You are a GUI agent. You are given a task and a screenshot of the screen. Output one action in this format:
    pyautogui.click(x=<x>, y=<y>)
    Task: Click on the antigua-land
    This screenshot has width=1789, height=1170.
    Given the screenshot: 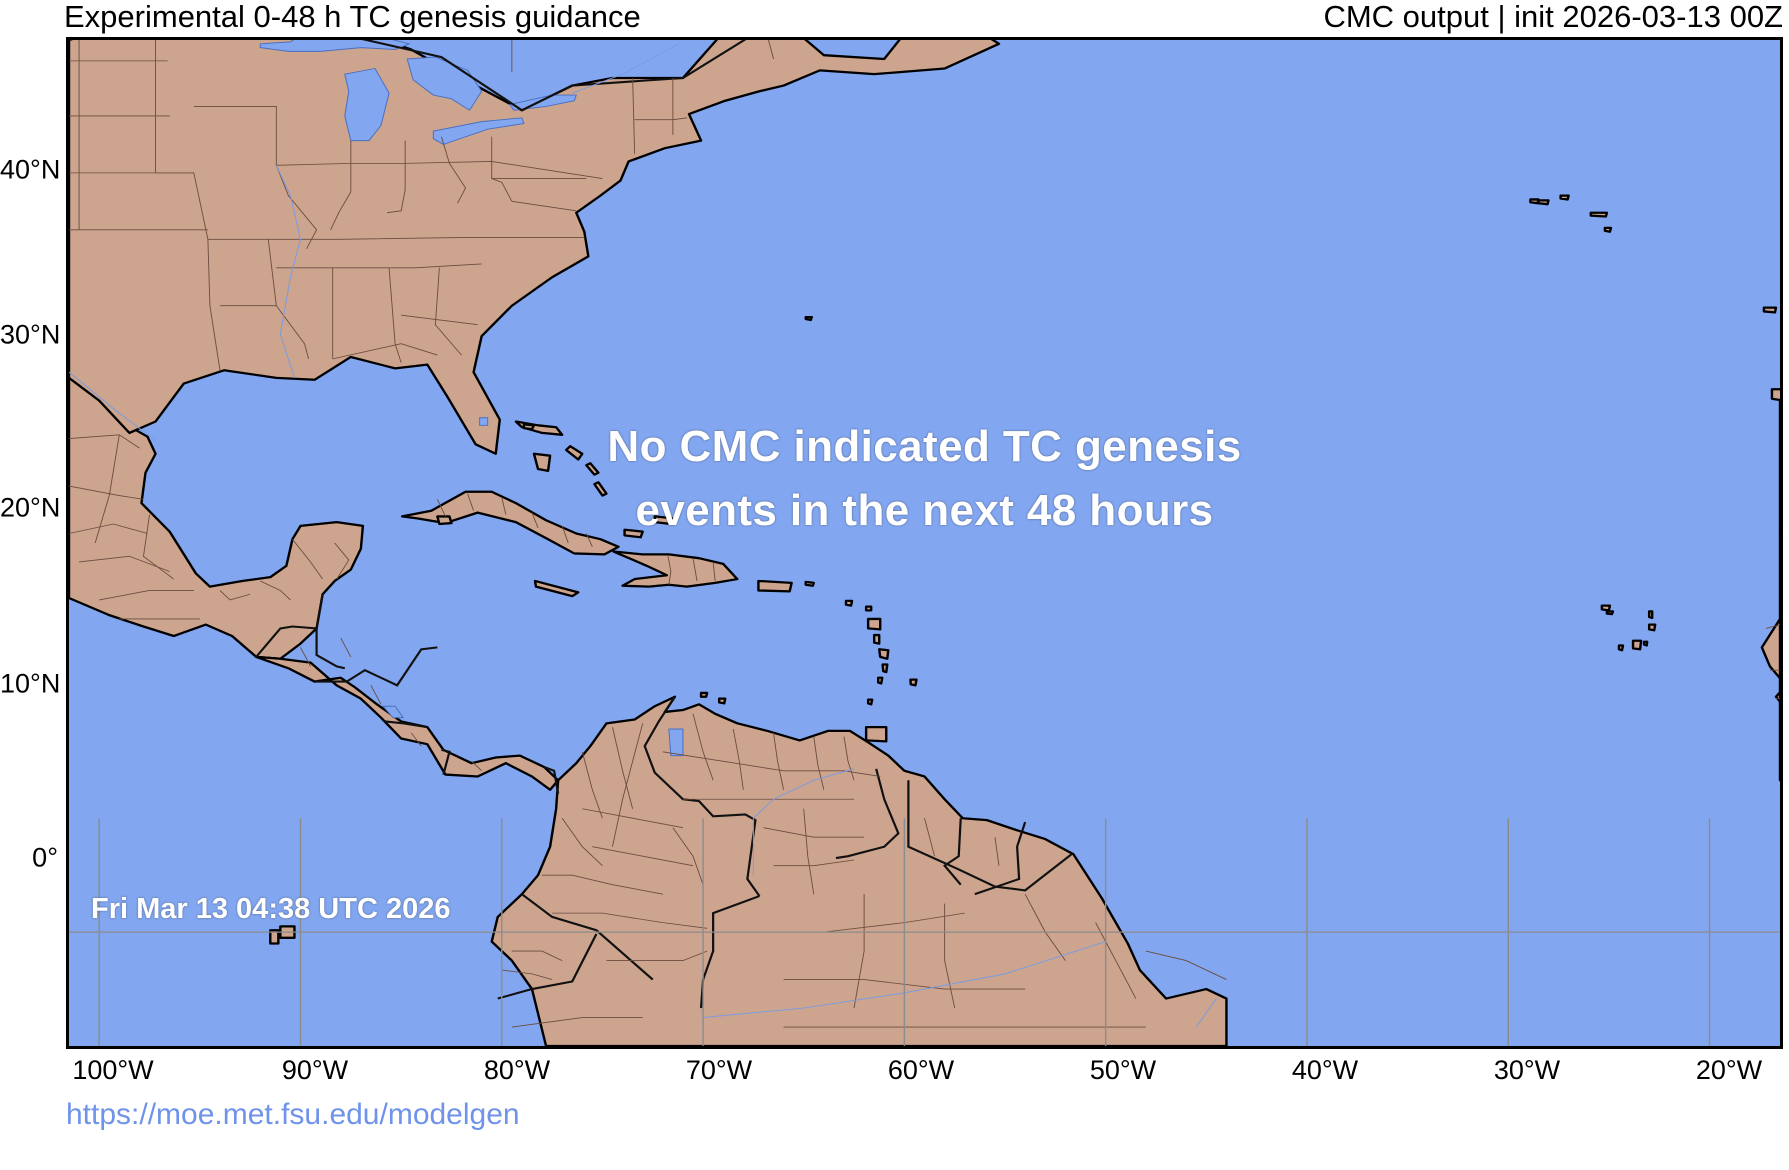 What is the action you would take?
    pyautogui.click(x=868, y=608)
    